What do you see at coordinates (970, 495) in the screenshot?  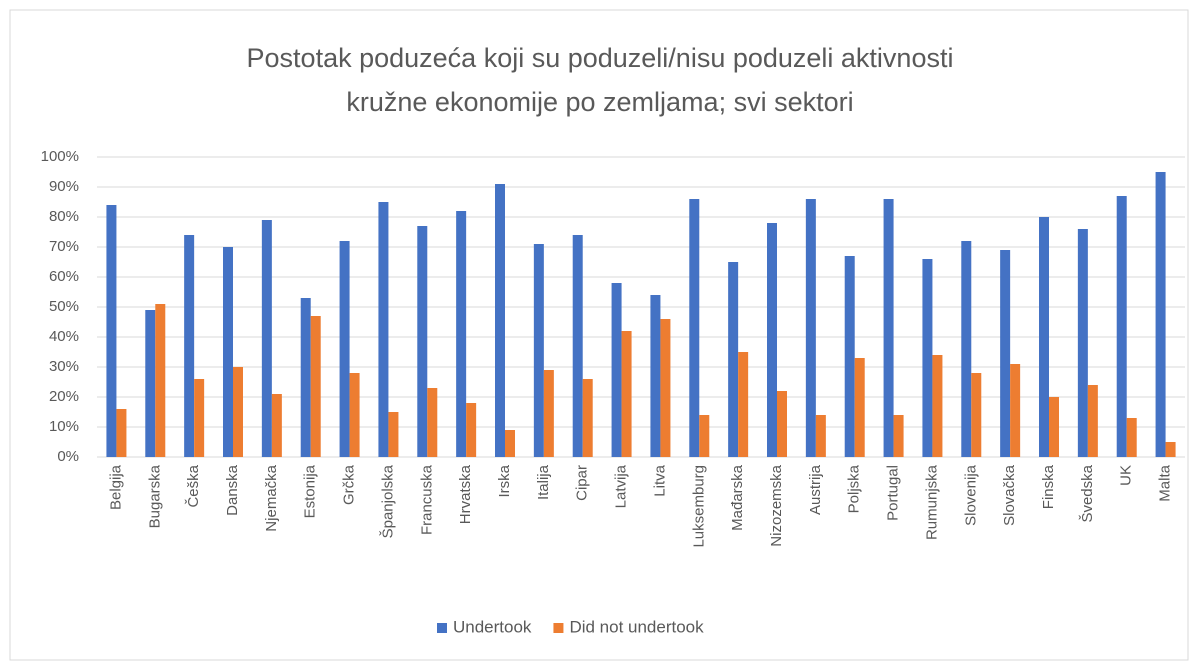 I see `x-tick-label: Slovenija` at bounding box center [970, 495].